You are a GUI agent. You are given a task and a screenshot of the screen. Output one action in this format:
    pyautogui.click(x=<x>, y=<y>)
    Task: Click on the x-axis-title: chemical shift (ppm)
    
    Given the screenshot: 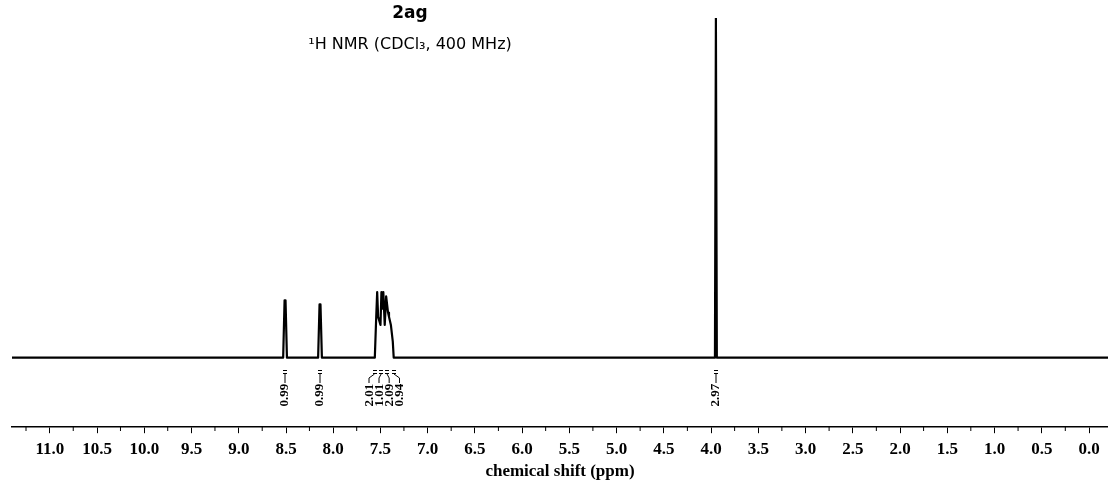 What is the action you would take?
    pyautogui.click(x=560, y=471)
    